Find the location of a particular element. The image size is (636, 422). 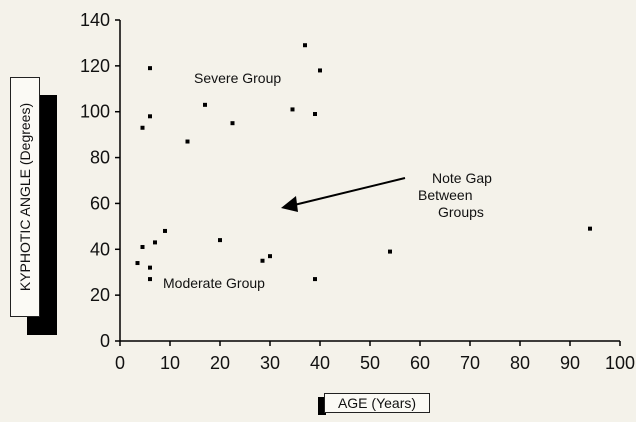

x-tick-label: 50 is located at coordinates (370, 363).